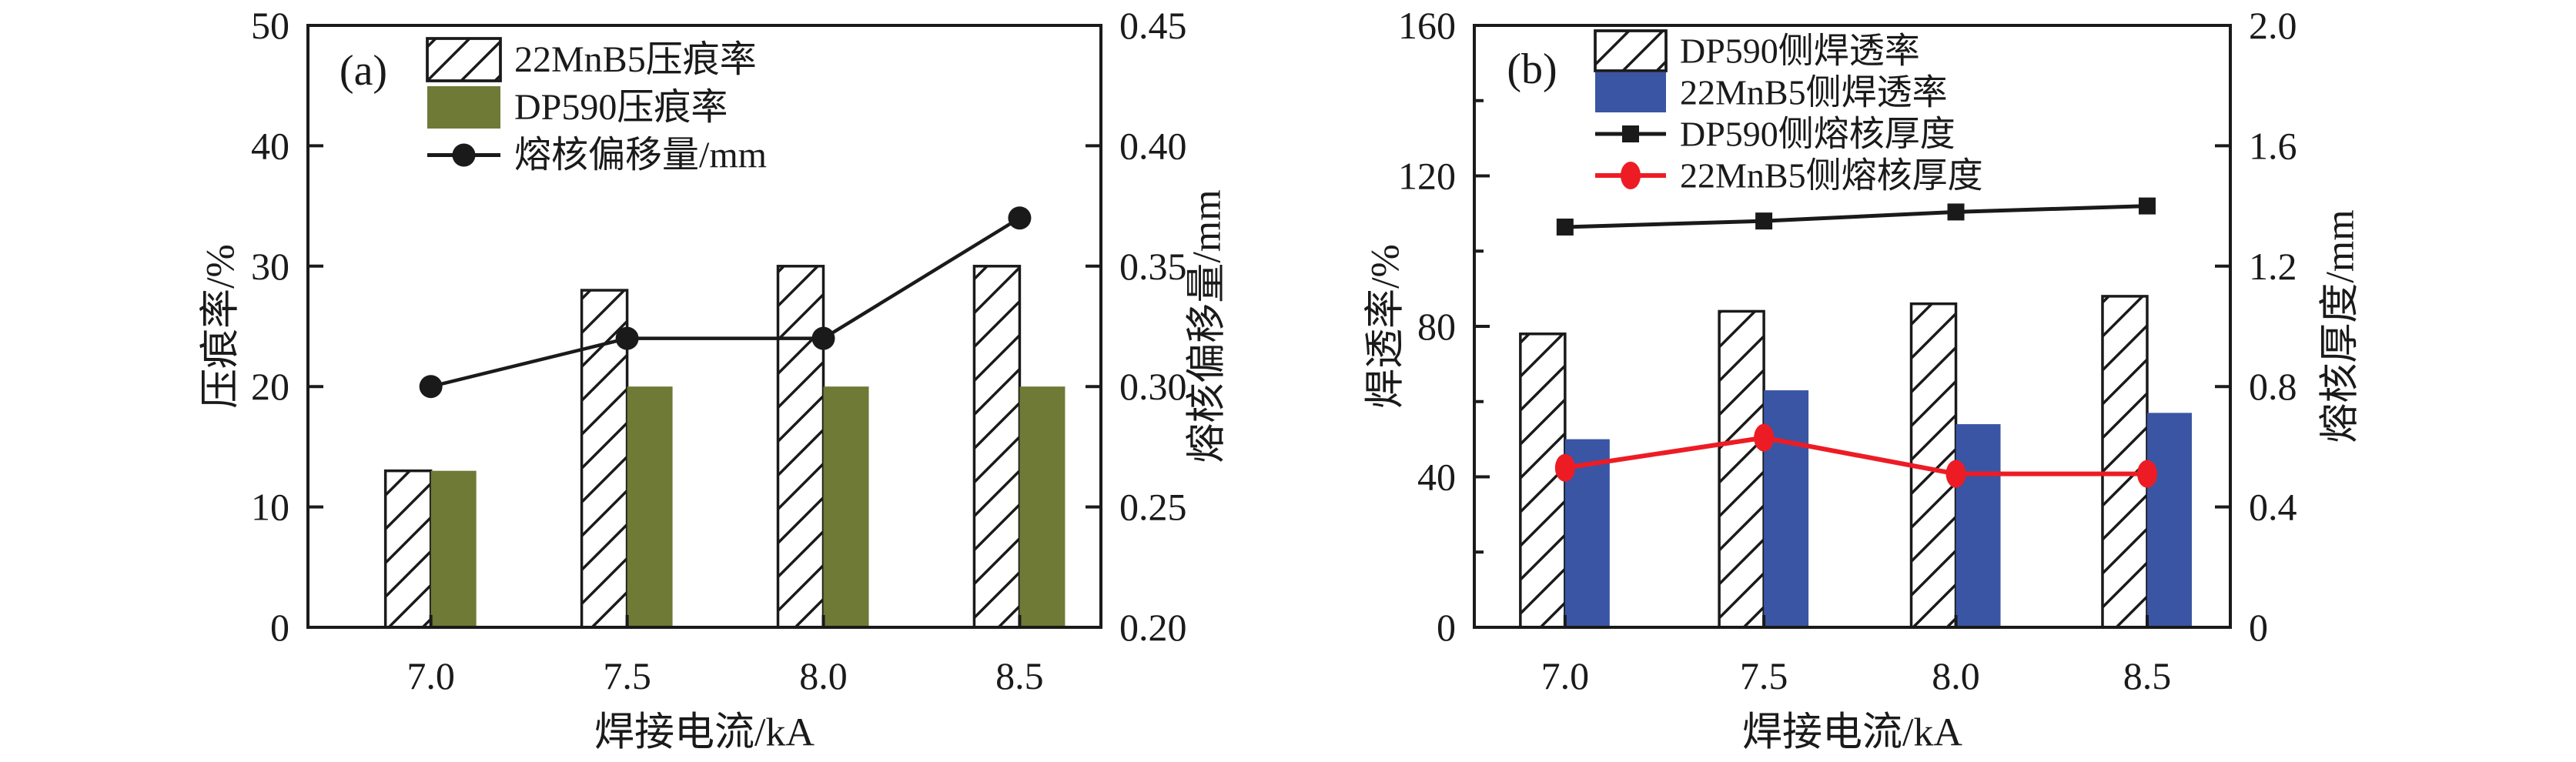 This screenshot has height=762, width=2576. I want to click on left-axis-title: 压痕率/%, so click(221, 326).